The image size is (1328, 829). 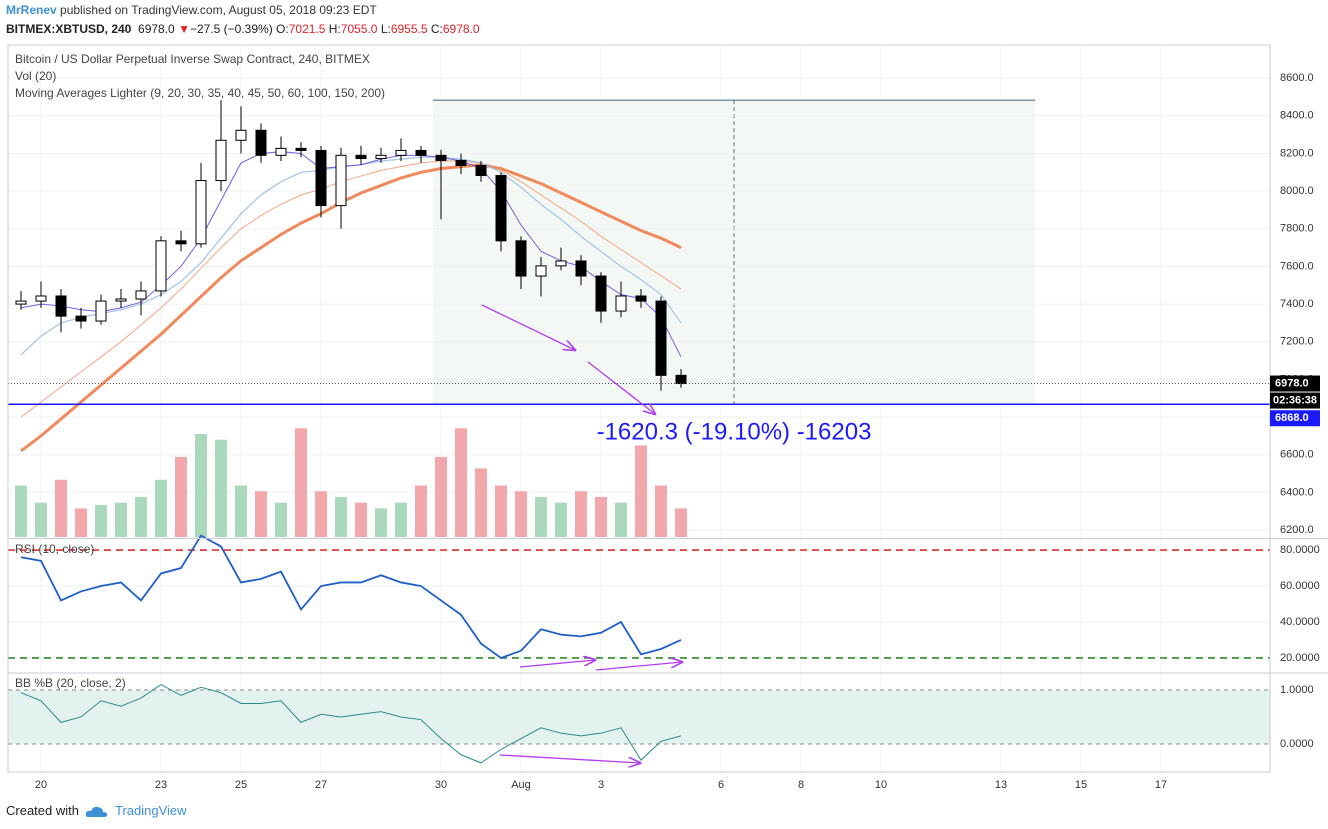 What do you see at coordinates (42, 810) in the screenshot?
I see `created-with: Created with` at bounding box center [42, 810].